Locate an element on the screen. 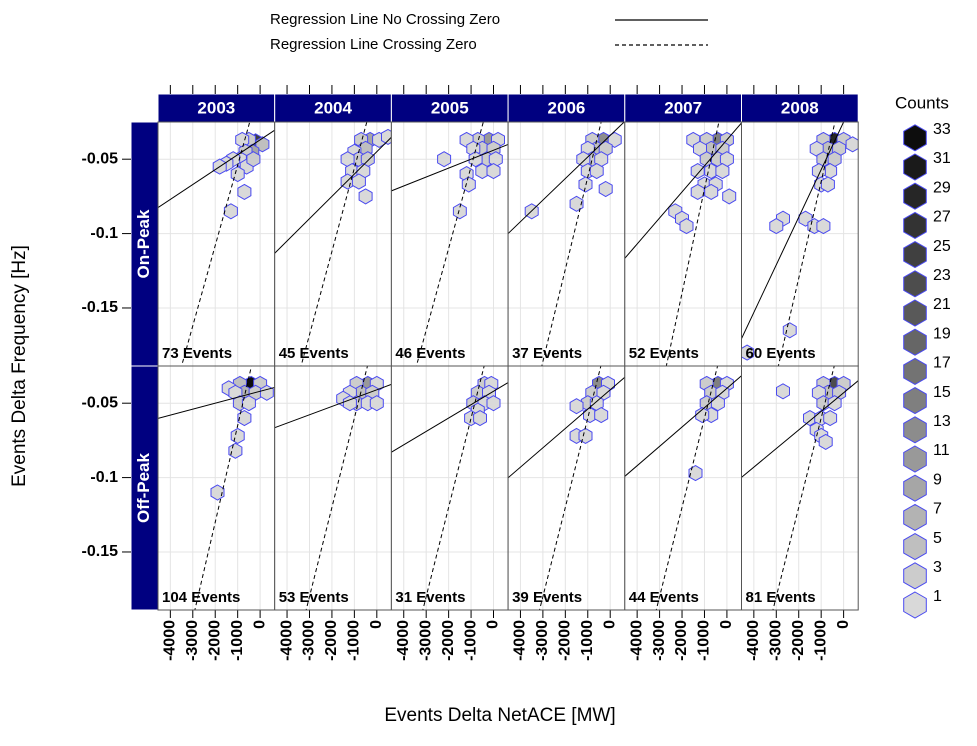 This screenshot has width=977, height=746. row-label: Off-Peak is located at coordinates (143, 488).